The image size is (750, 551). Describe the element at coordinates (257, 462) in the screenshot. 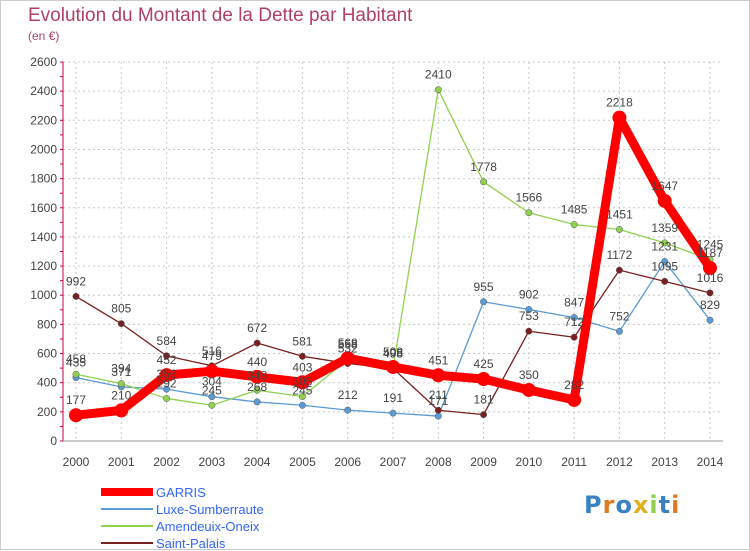

I see `x-tick-label: 2004` at that location.